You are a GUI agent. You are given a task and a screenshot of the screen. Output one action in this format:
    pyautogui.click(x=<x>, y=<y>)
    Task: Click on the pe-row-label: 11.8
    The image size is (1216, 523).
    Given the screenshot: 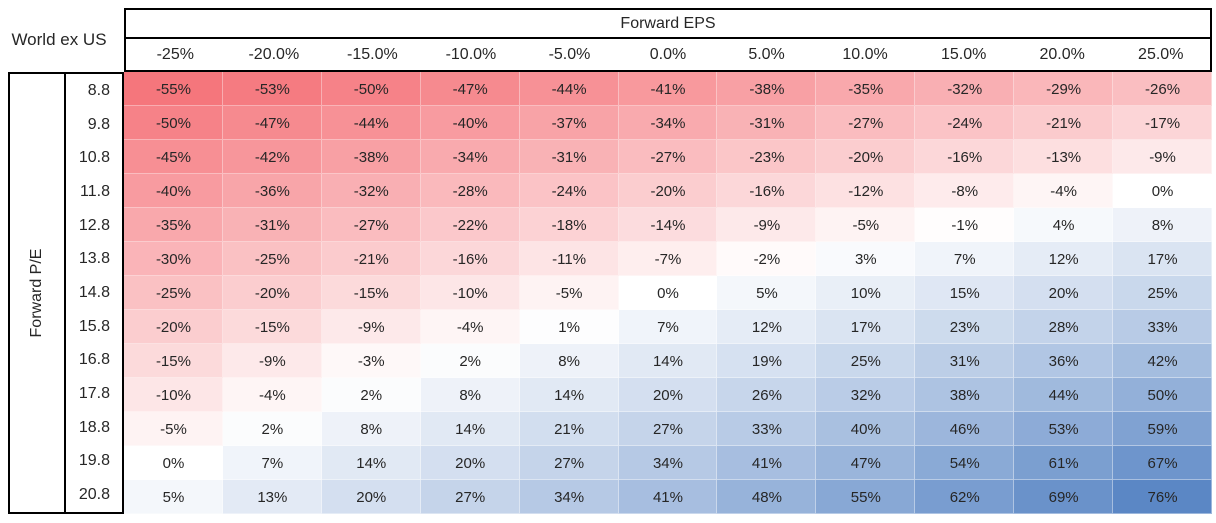 What is the action you would take?
    pyautogui.click(x=95, y=191)
    